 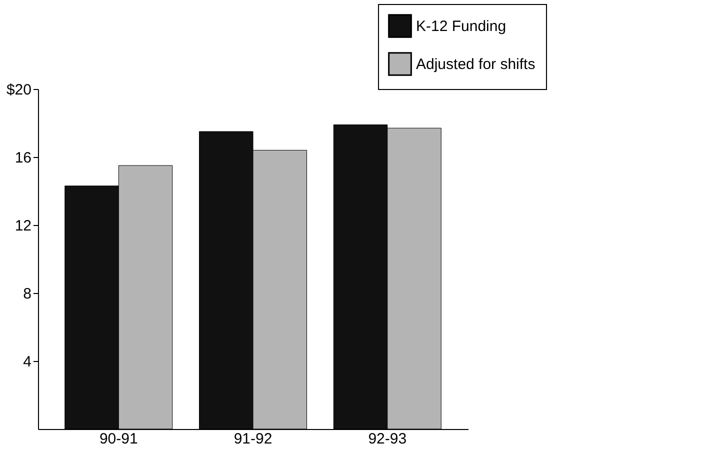 I want to click on legend-label: K-12 Funding, so click(x=461, y=26).